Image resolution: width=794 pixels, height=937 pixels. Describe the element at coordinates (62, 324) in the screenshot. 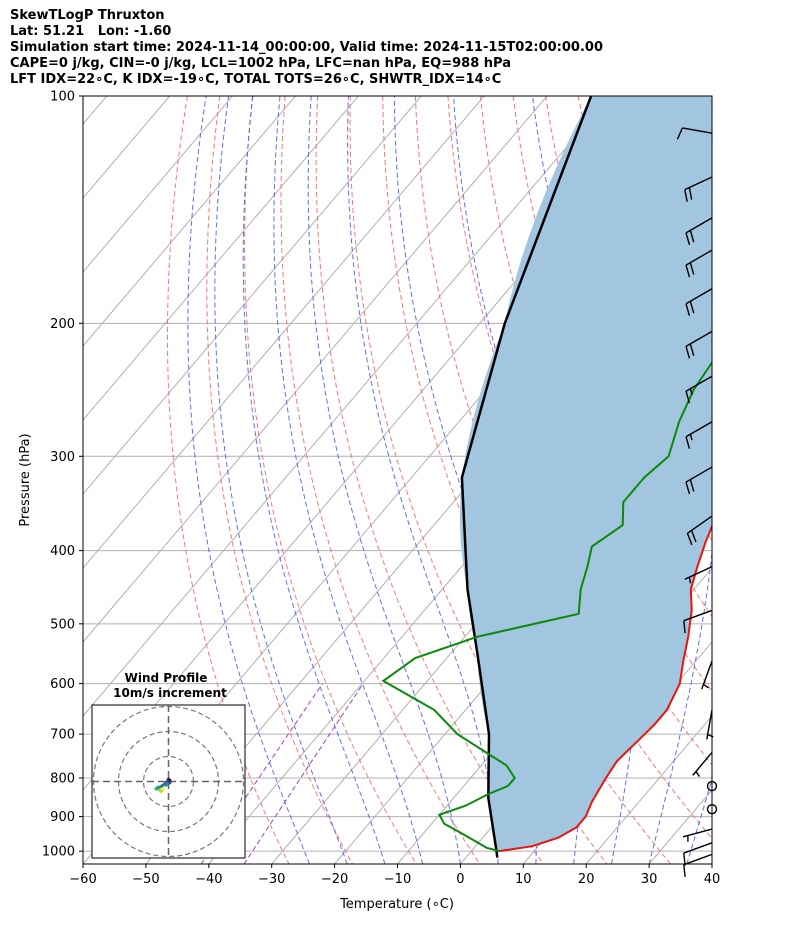

I see `y-tick-label: 200` at that location.